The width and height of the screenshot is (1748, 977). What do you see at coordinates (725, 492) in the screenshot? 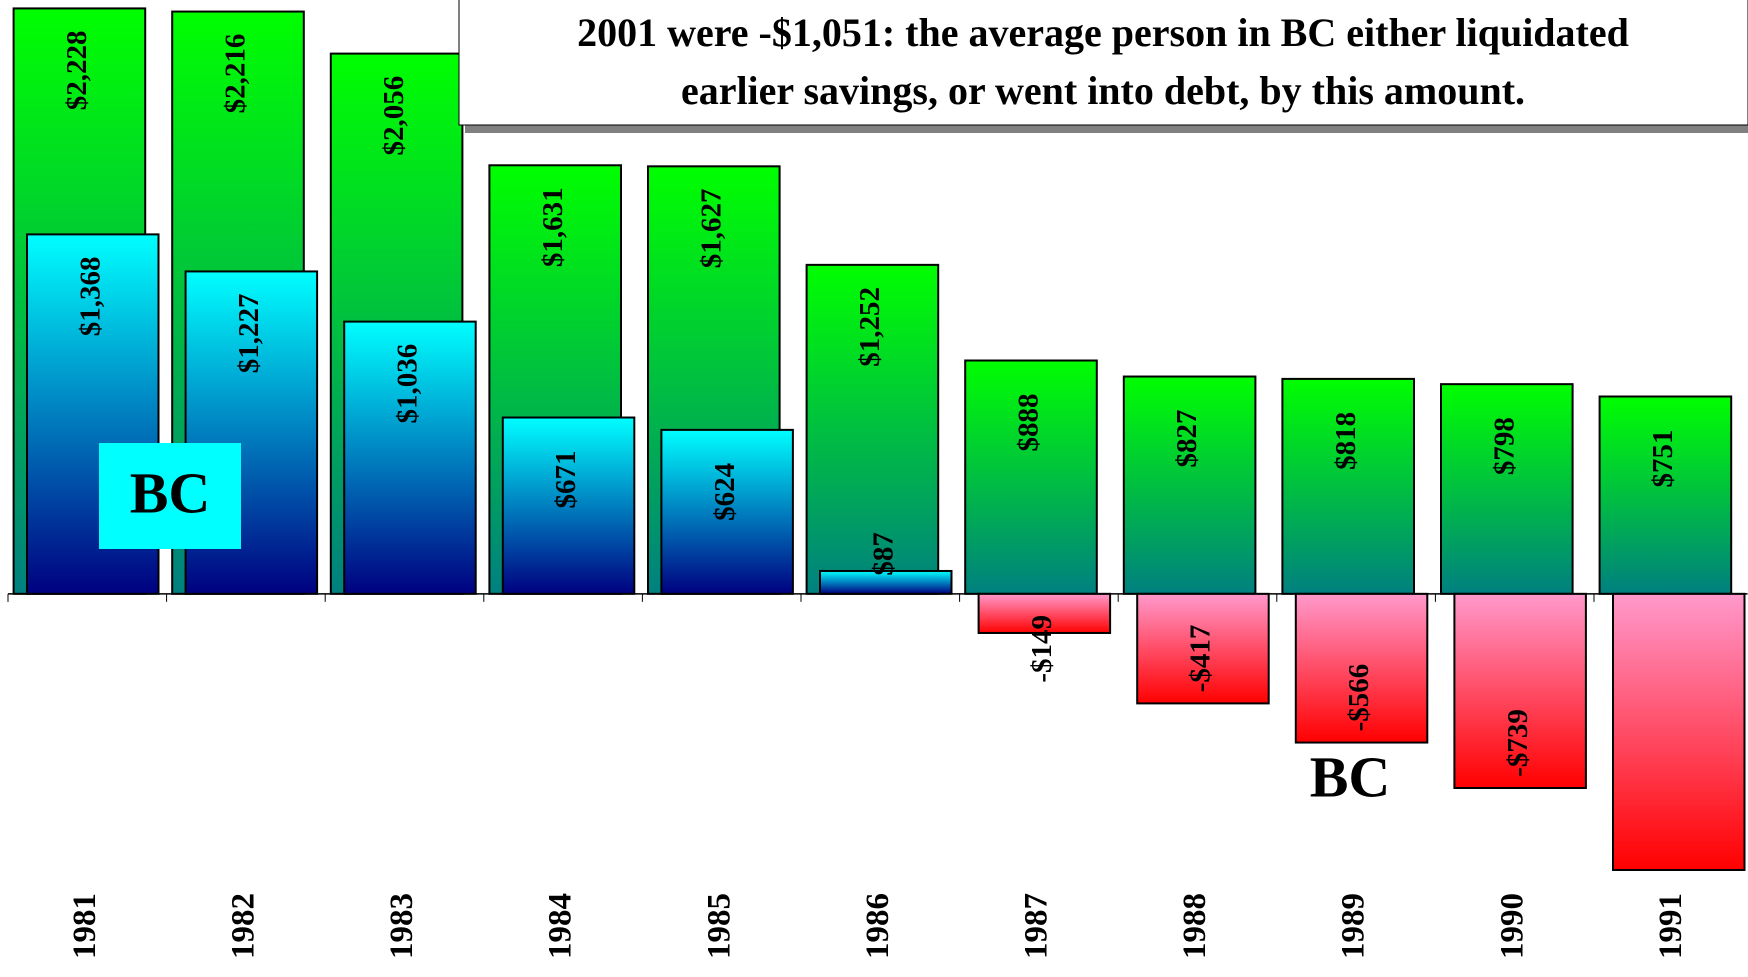
I see `value-label: $624` at bounding box center [725, 492].